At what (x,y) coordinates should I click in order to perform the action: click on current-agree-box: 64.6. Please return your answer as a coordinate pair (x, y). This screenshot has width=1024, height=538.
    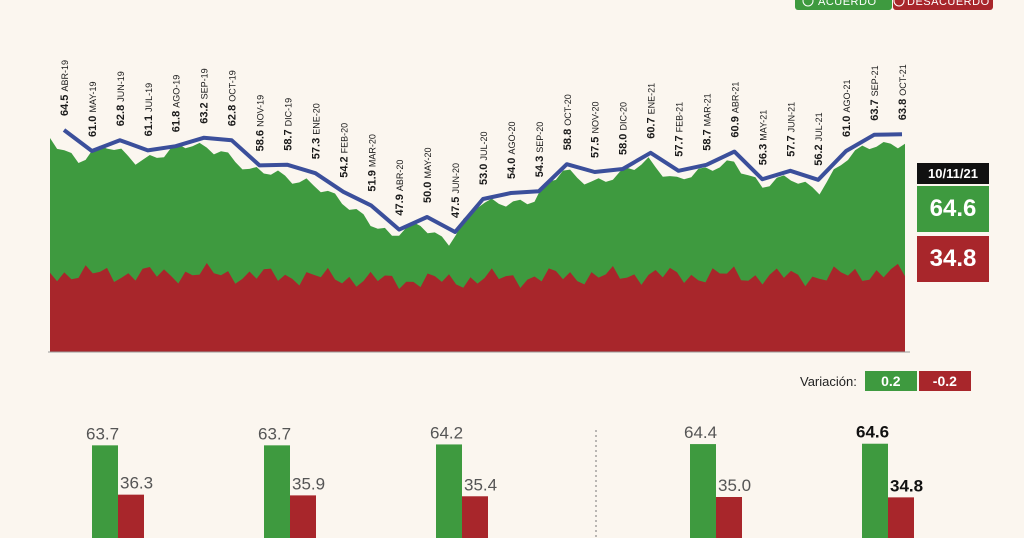
    Looking at the image, I should click on (953, 209).